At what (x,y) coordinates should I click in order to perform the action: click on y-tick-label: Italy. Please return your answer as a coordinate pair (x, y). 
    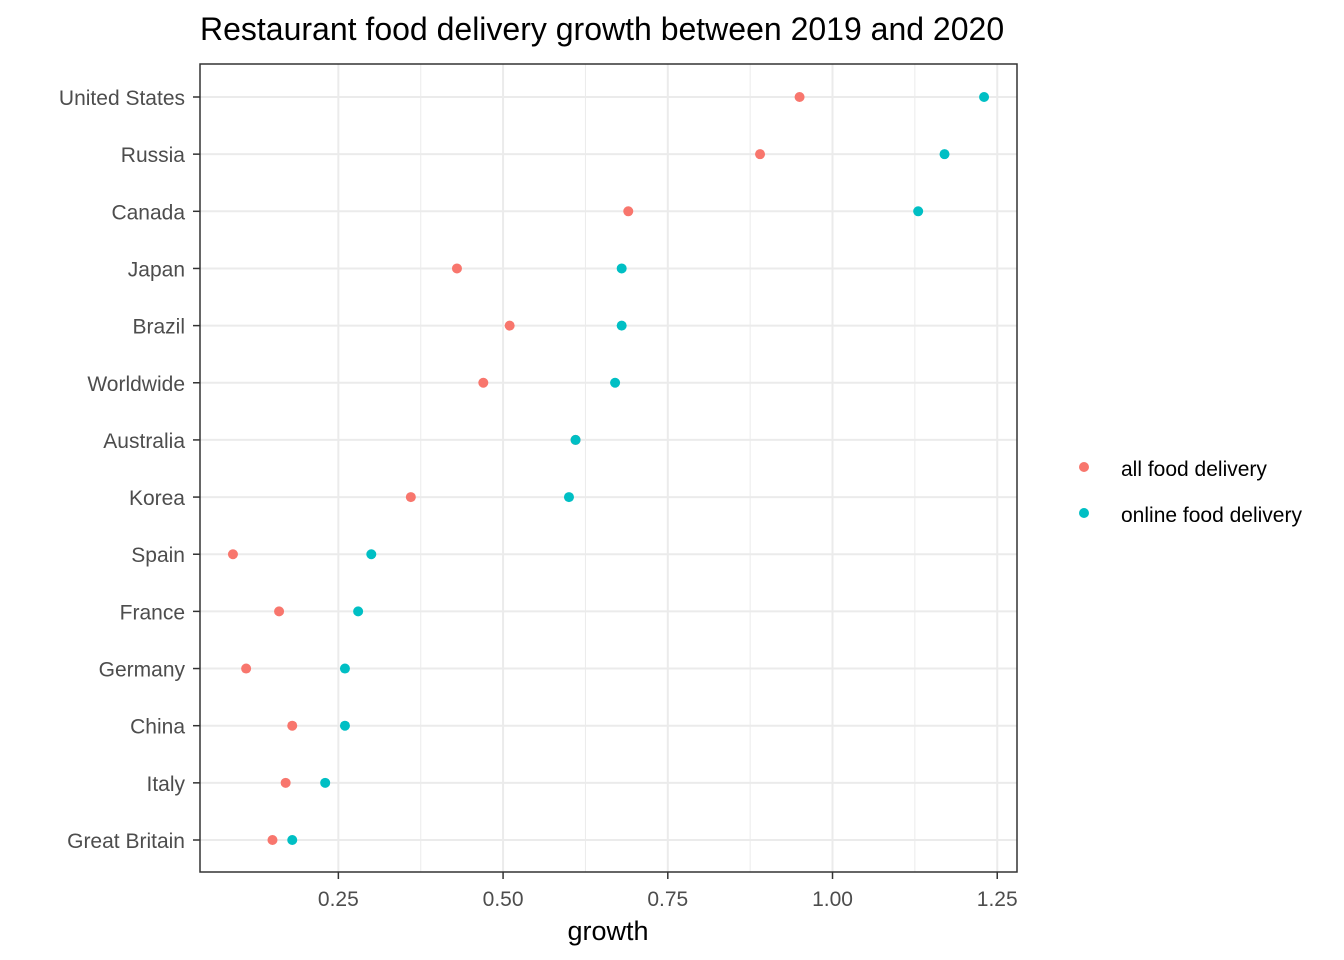
    Looking at the image, I should click on (165, 784).